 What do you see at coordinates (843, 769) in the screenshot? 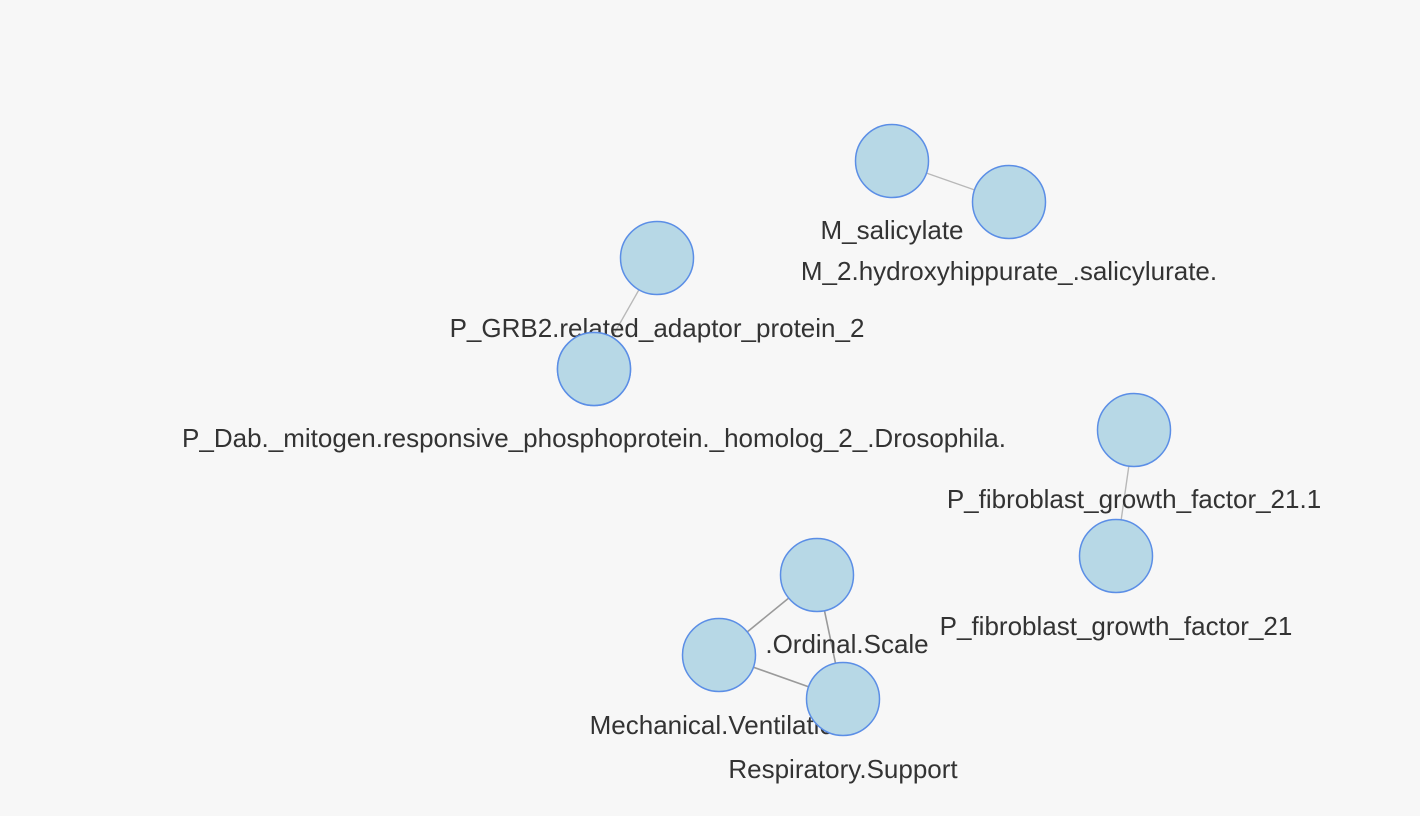
I see `label-resp-support: Respiratory.Support` at bounding box center [843, 769].